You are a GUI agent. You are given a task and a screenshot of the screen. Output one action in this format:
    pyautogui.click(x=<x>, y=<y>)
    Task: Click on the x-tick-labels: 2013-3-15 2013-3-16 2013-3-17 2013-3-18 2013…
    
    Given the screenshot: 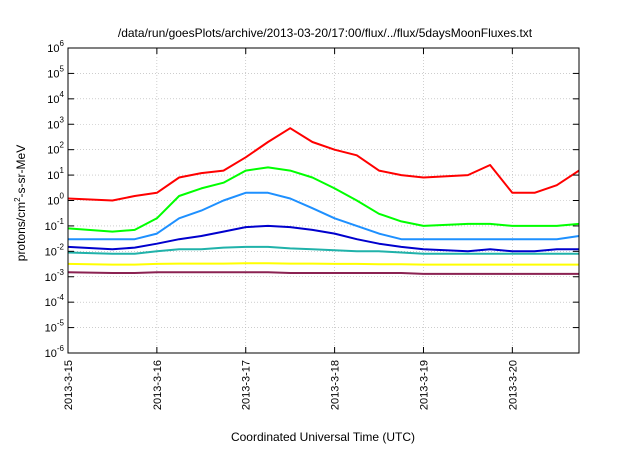 What is the action you would take?
    pyautogui.click(x=291, y=385)
    